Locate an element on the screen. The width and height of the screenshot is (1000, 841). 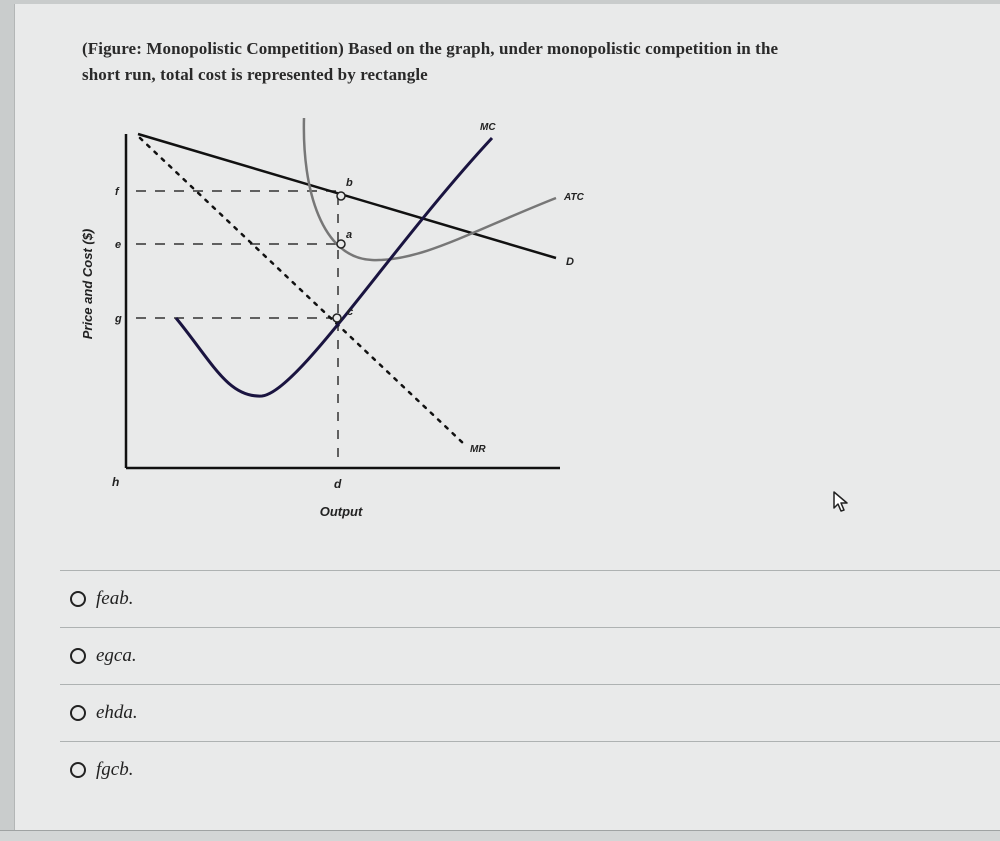
y-label-f: f is located at coordinates (117, 192).